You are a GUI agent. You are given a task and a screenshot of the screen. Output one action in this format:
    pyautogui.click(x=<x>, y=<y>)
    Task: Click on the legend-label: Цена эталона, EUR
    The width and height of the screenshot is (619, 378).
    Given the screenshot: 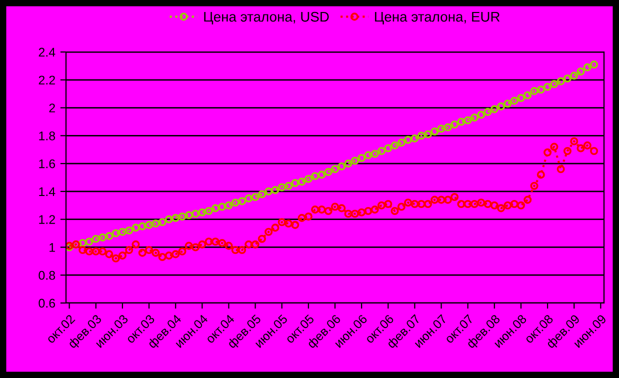 What is the action you would take?
    pyautogui.click(x=437, y=18)
    